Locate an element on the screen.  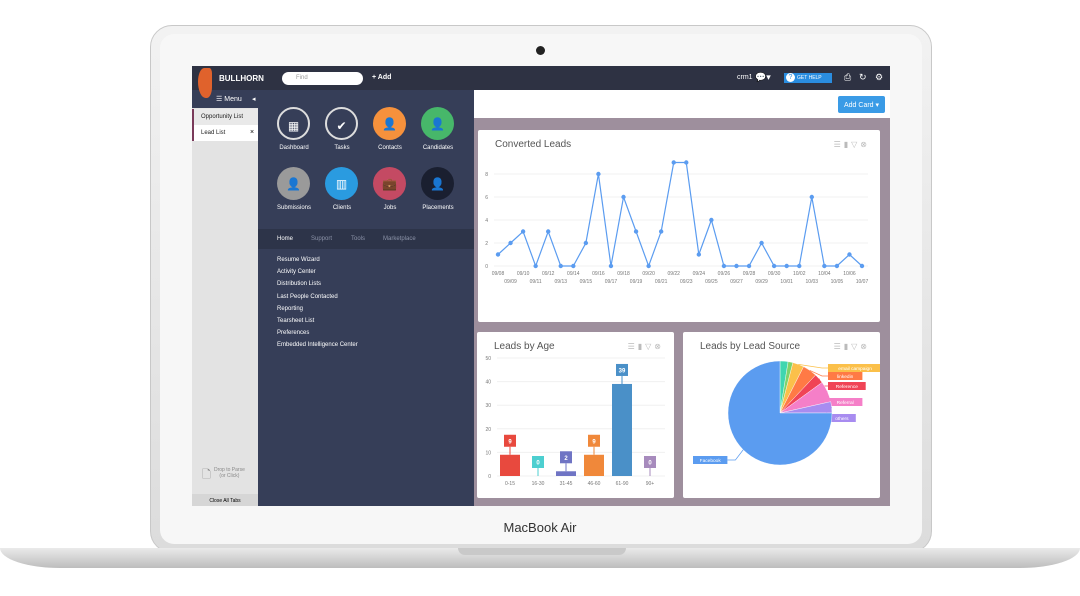
menu-tab-support: Support is located at coordinates (322, 239).